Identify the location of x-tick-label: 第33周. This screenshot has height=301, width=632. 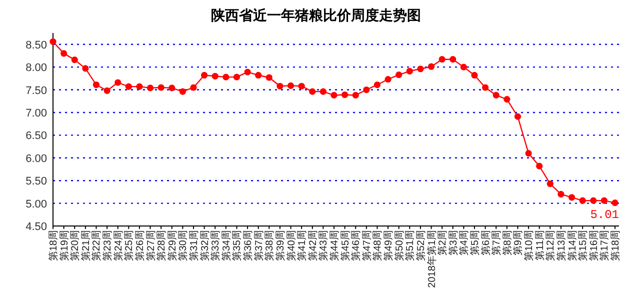
(216, 246).